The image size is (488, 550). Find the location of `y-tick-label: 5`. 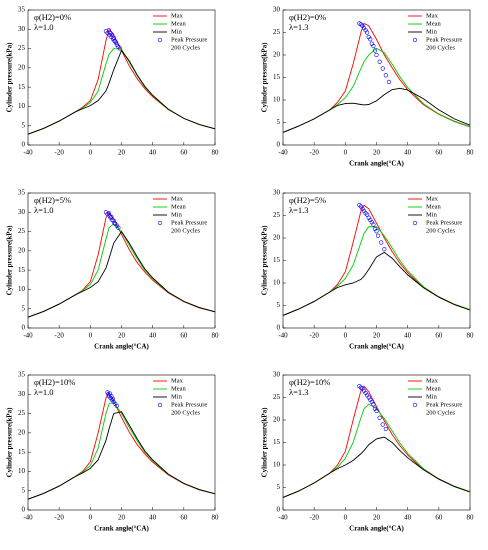

y-tick-label: 5 is located at coordinates (279, 305).